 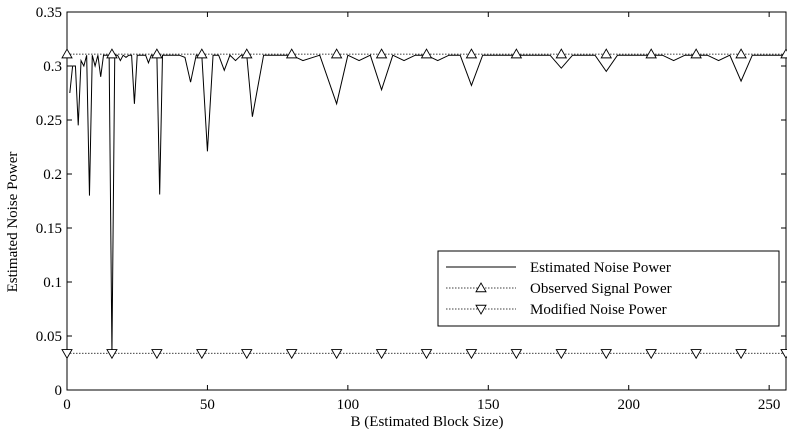 I want to click on x-axis-label: B (Estimated Block Size), so click(x=427, y=422).